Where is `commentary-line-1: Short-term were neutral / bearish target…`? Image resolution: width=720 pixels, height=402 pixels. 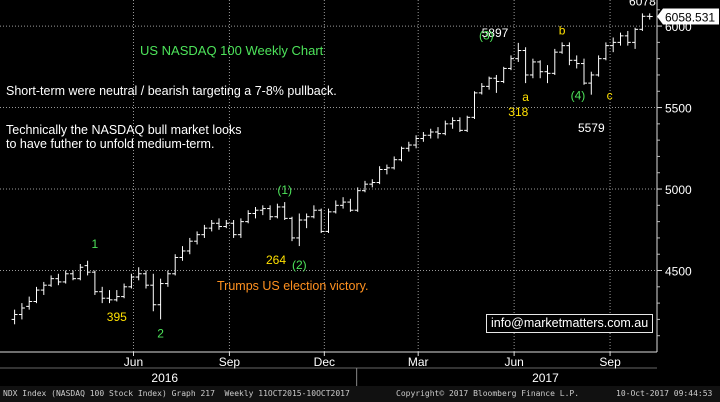 commentary-line-1: Short-term were neutral / bearish target… is located at coordinates (171, 91).